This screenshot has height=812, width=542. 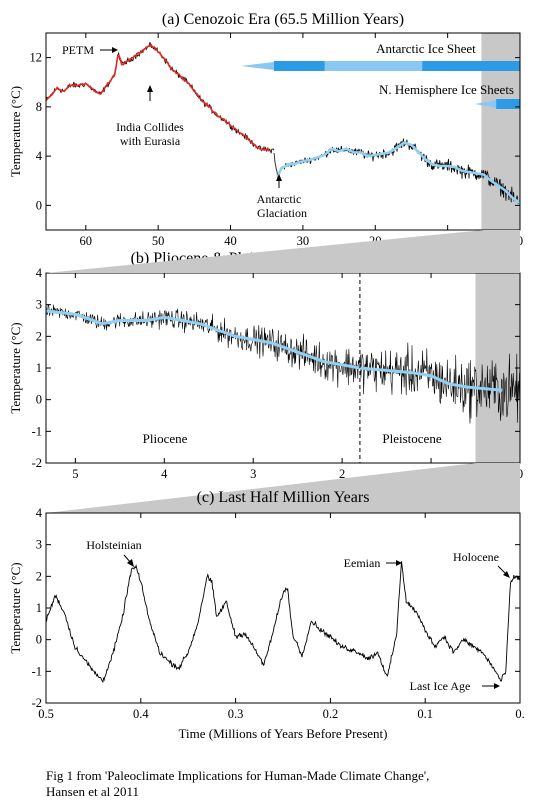 I want to click on panel-b-ytick-label: 0, so click(x=39, y=400).